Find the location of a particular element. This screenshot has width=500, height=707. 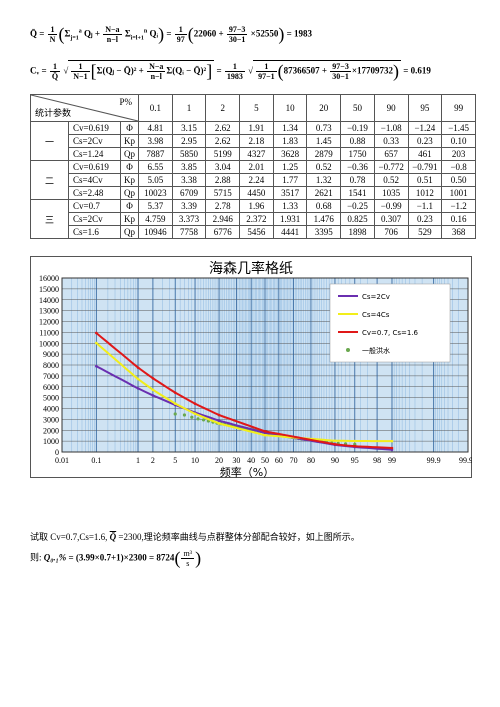

value-cell: 5.37 is located at coordinates (155, 206).